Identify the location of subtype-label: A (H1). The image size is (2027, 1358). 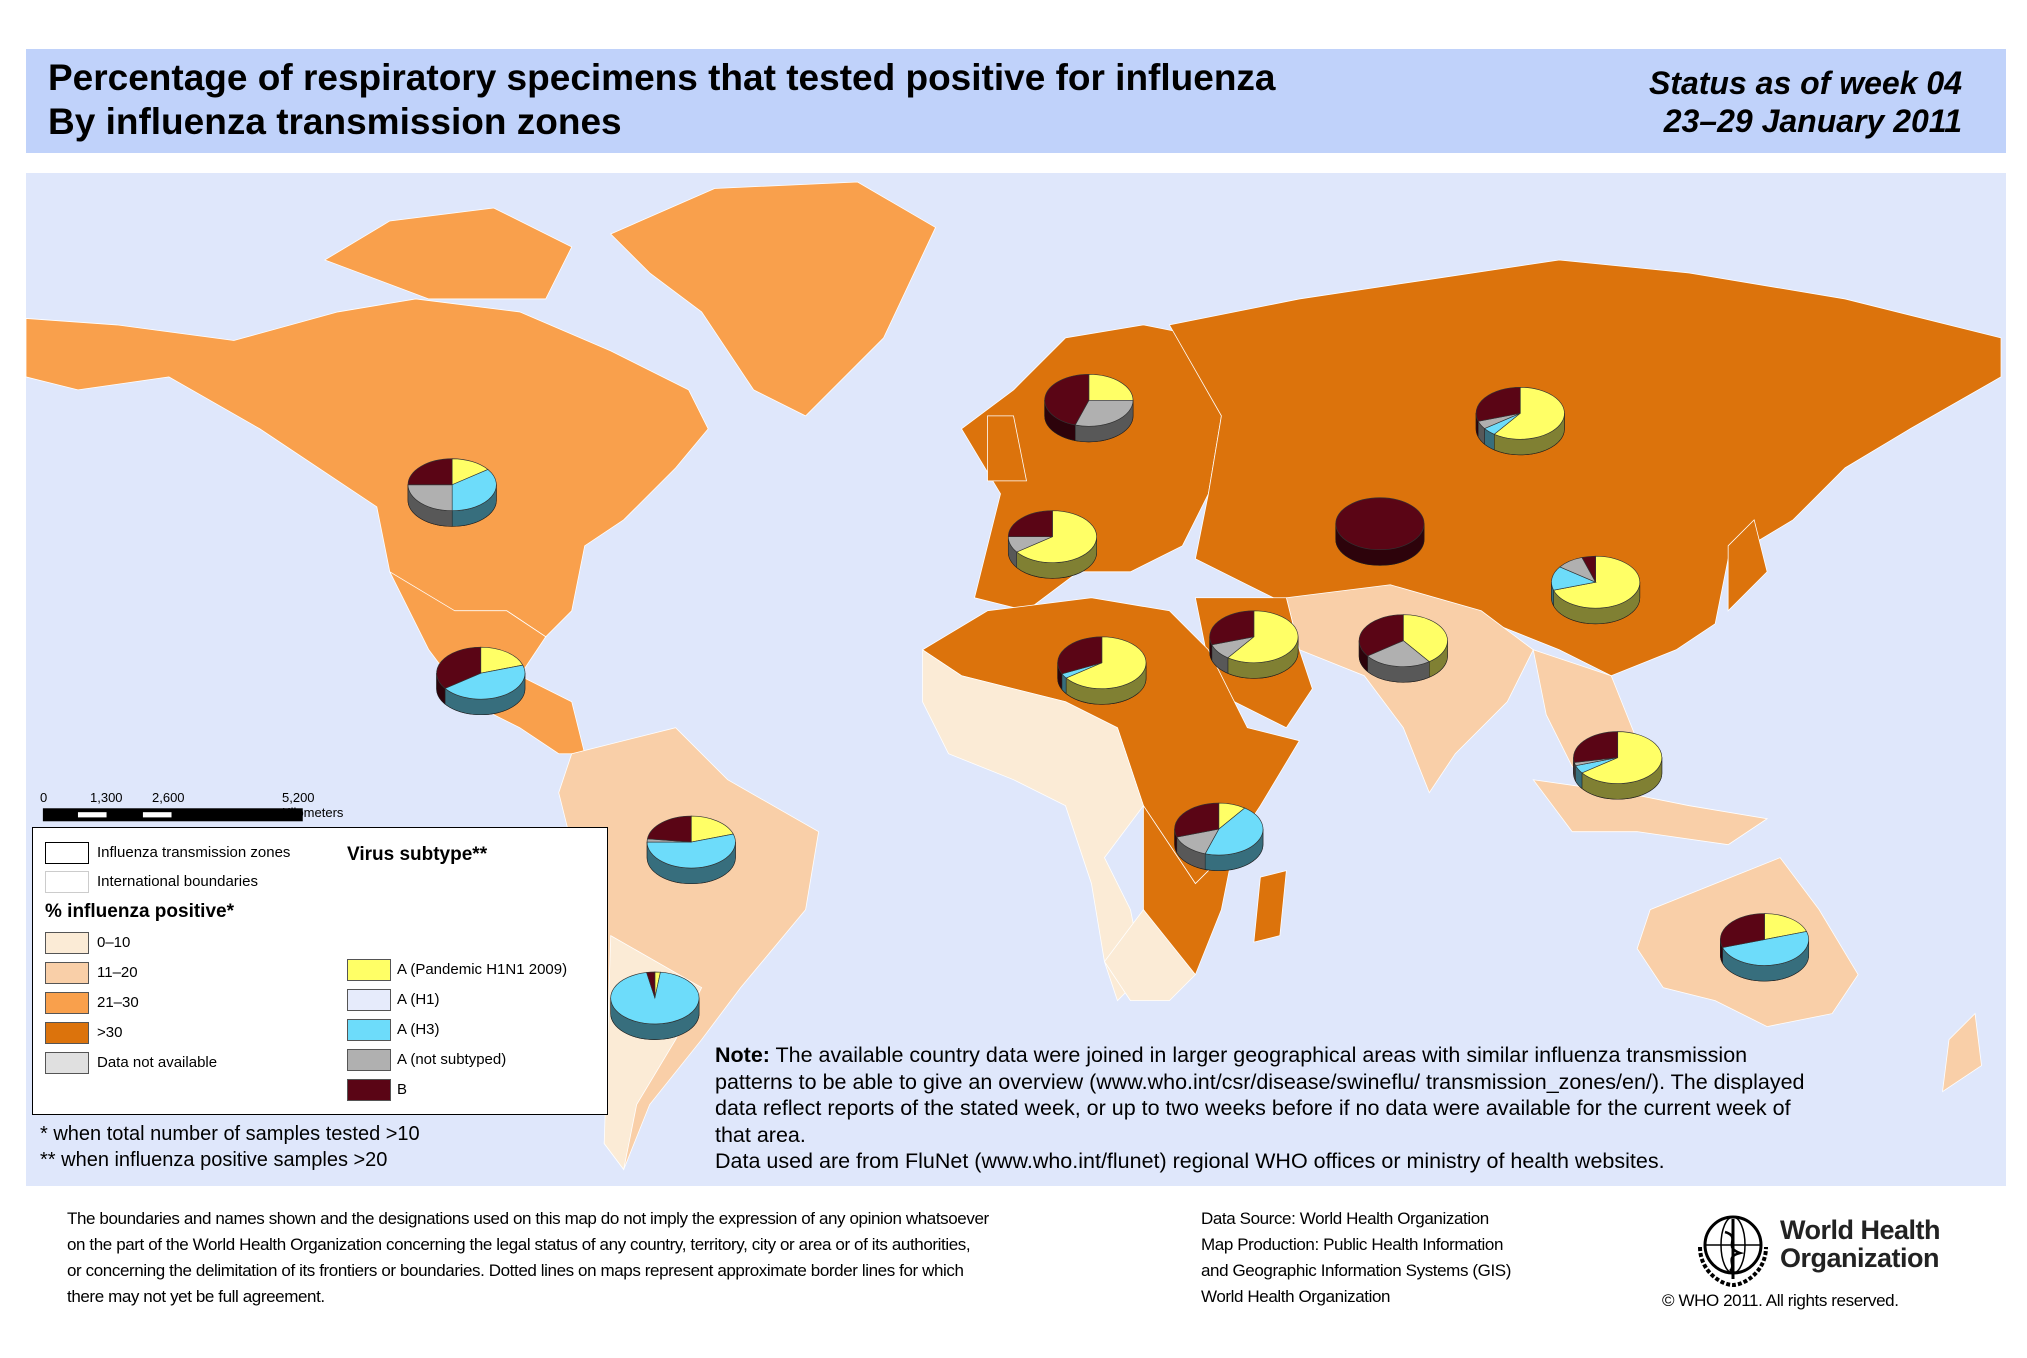
(418, 999).